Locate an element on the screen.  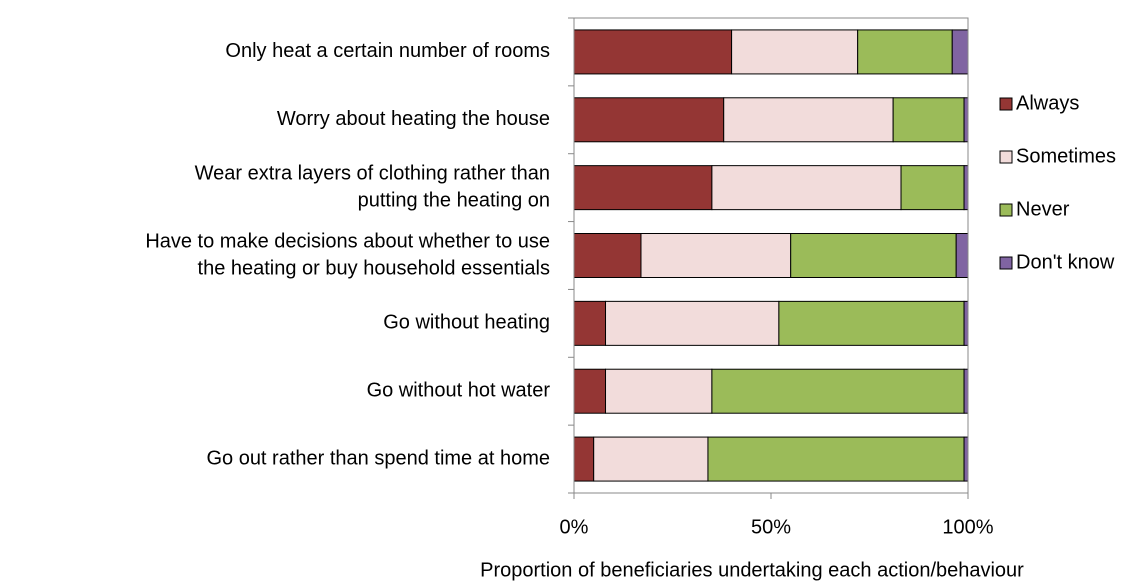
y-tick-label: the heating or buy household essentials is located at coordinates (374, 268).